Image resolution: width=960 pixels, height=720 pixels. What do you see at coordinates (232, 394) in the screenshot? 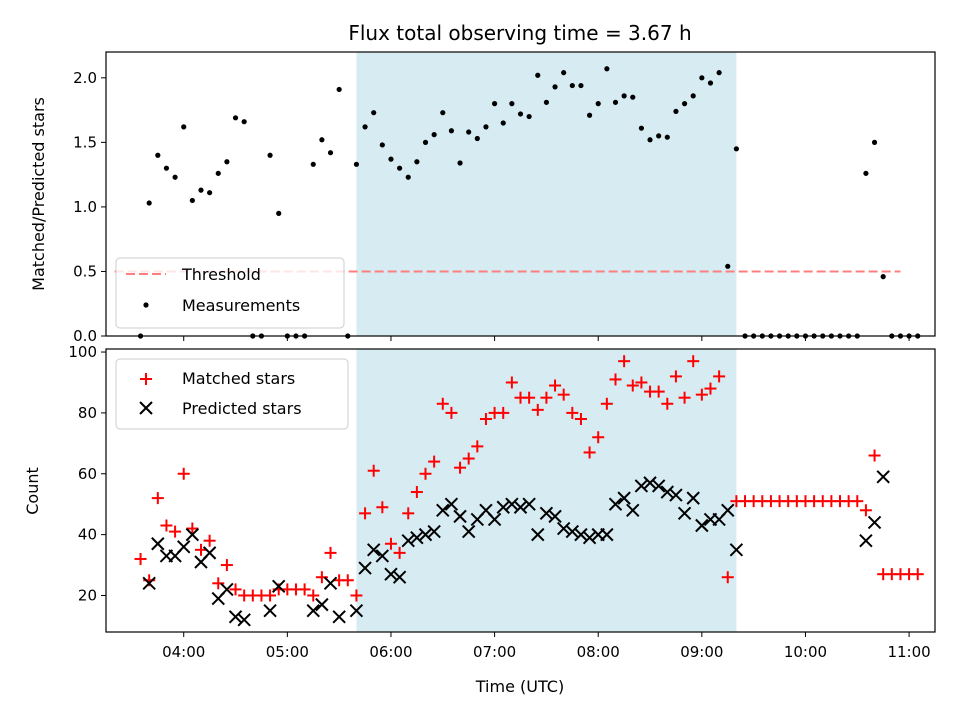
I see `bottom-legend: Matched stars Predicted stars` at bounding box center [232, 394].